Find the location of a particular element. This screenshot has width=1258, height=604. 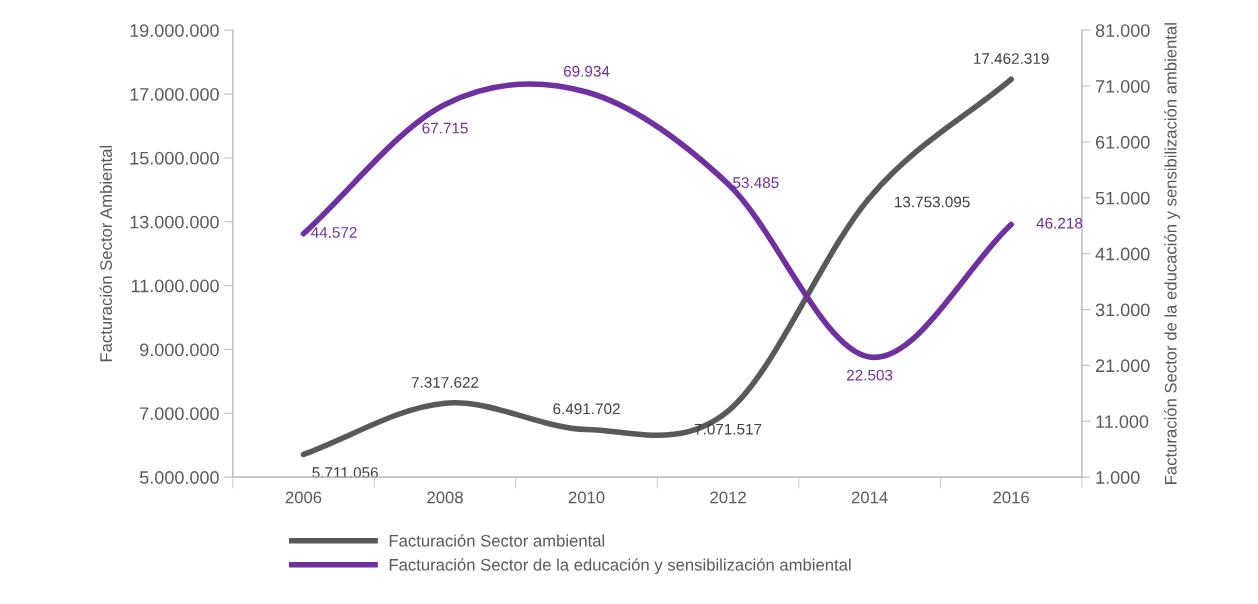

data-label: 67.715 is located at coordinates (445, 128).